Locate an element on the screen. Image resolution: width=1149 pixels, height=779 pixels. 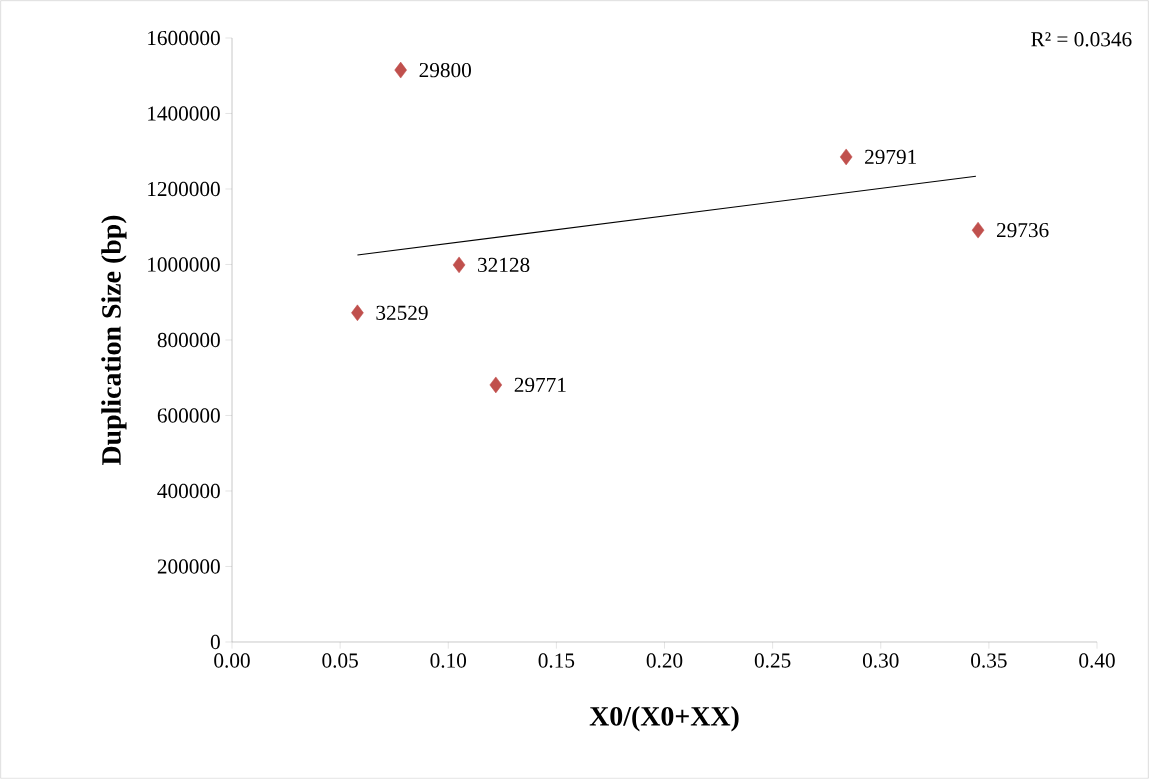
x-tick-label: 0.35 is located at coordinates (989, 660).